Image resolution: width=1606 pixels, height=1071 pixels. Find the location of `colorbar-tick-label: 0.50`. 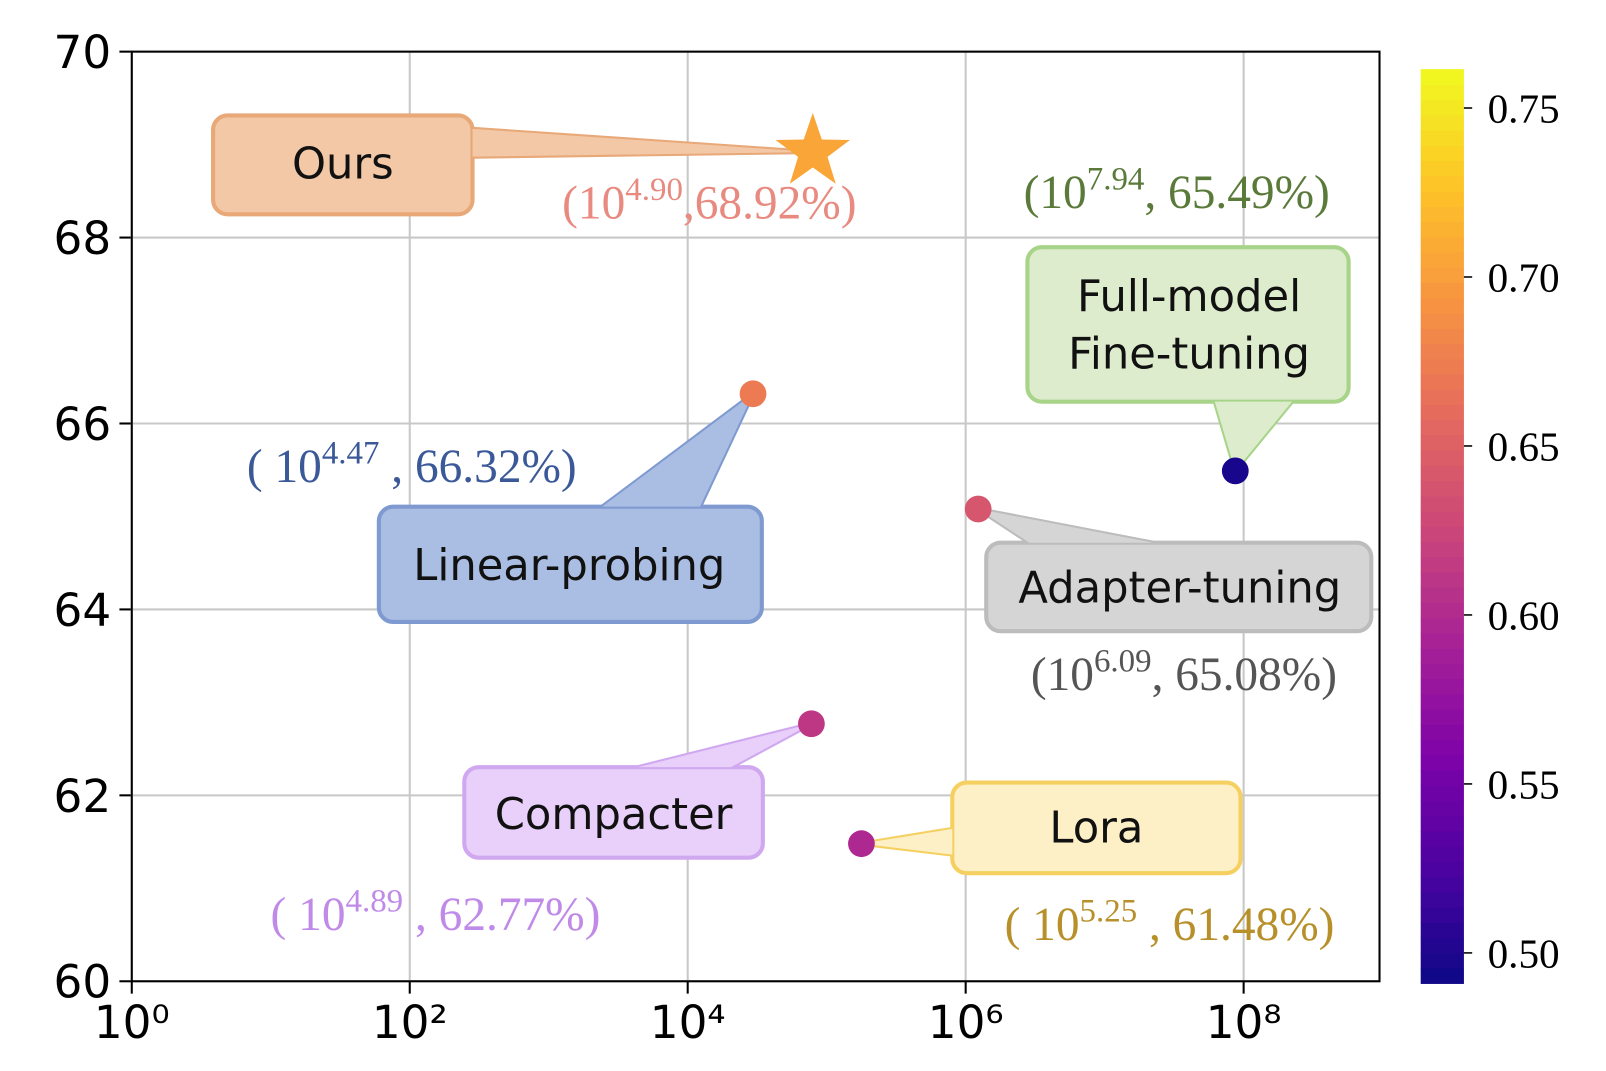

colorbar-tick-label: 0.50 is located at coordinates (1524, 953).